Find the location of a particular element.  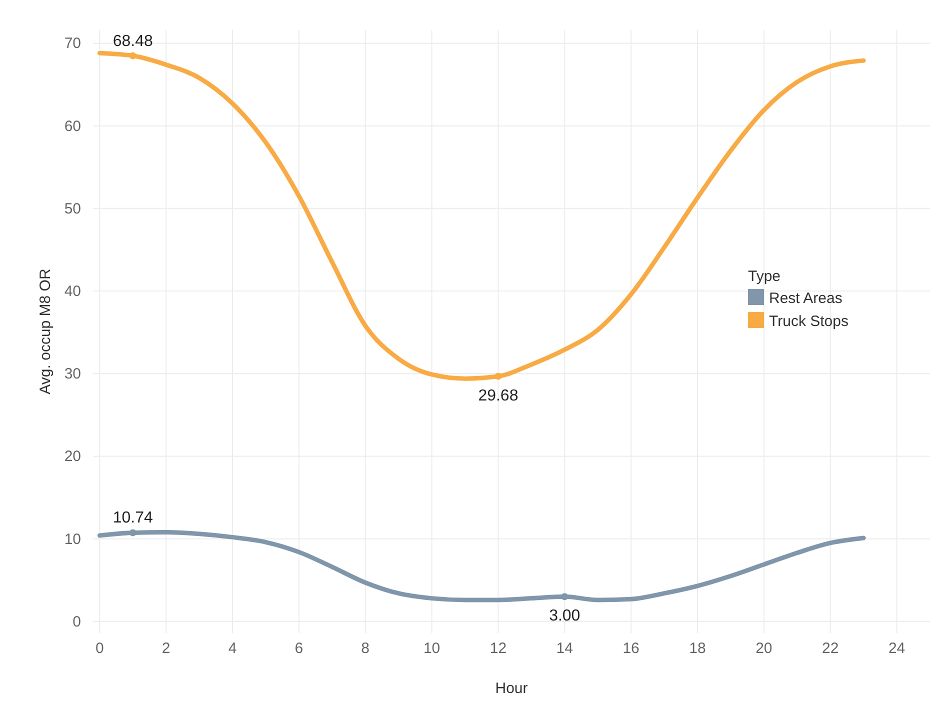

x-tick-label: 22 is located at coordinates (830, 648).